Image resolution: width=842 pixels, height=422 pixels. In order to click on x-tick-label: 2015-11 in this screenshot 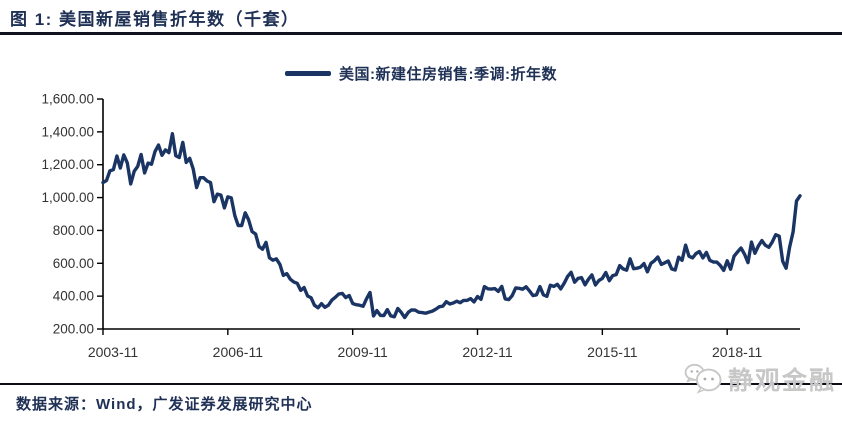, I will do `click(612, 352)`.